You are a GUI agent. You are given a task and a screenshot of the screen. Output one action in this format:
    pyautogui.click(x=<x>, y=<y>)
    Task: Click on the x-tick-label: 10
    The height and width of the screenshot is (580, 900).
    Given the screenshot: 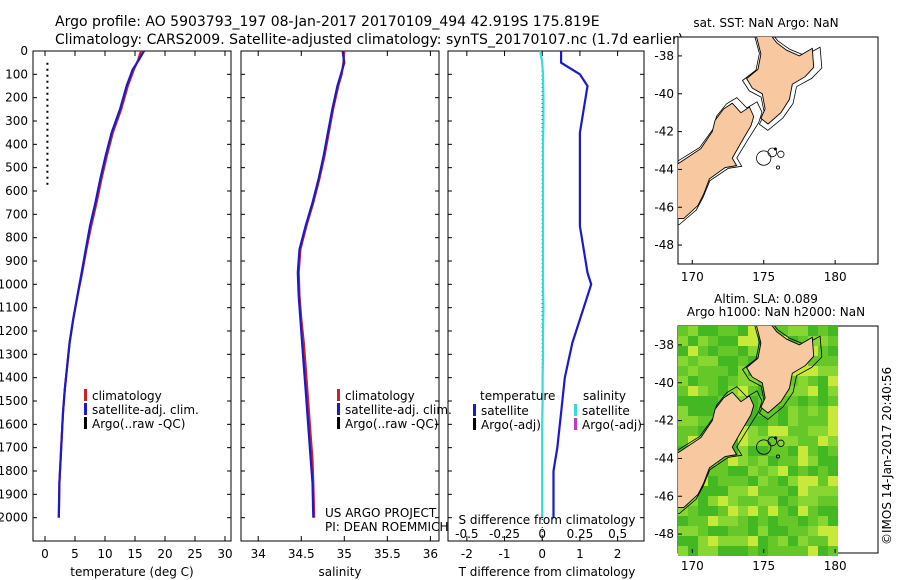 What is the action you would take?
    pyautogui.click(x=104, y=554)
    